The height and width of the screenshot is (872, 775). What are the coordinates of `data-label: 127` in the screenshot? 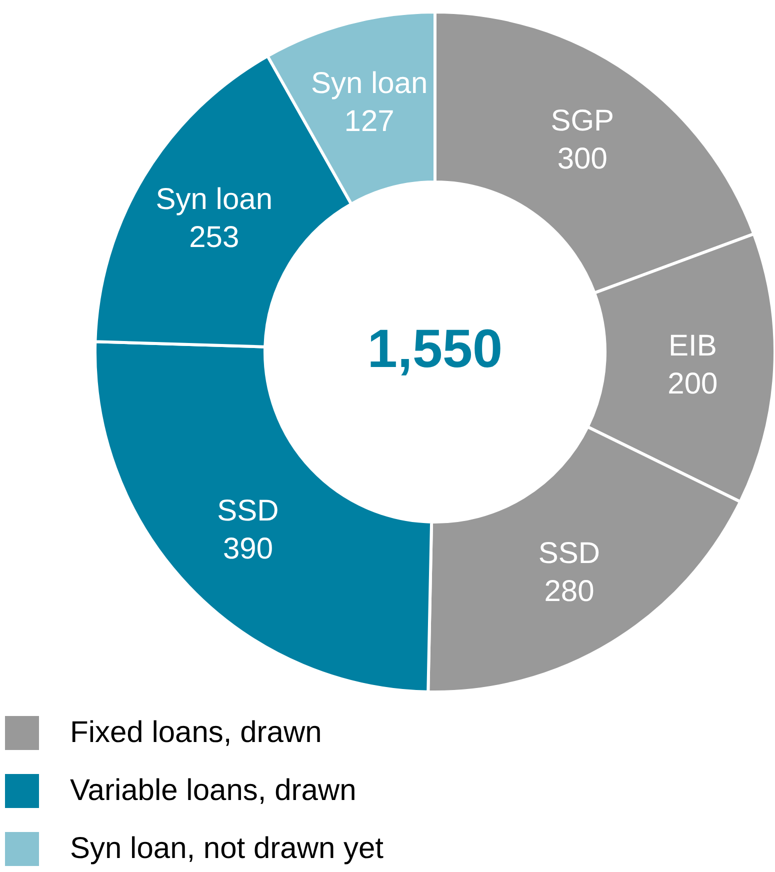 It's located at (369, 121).